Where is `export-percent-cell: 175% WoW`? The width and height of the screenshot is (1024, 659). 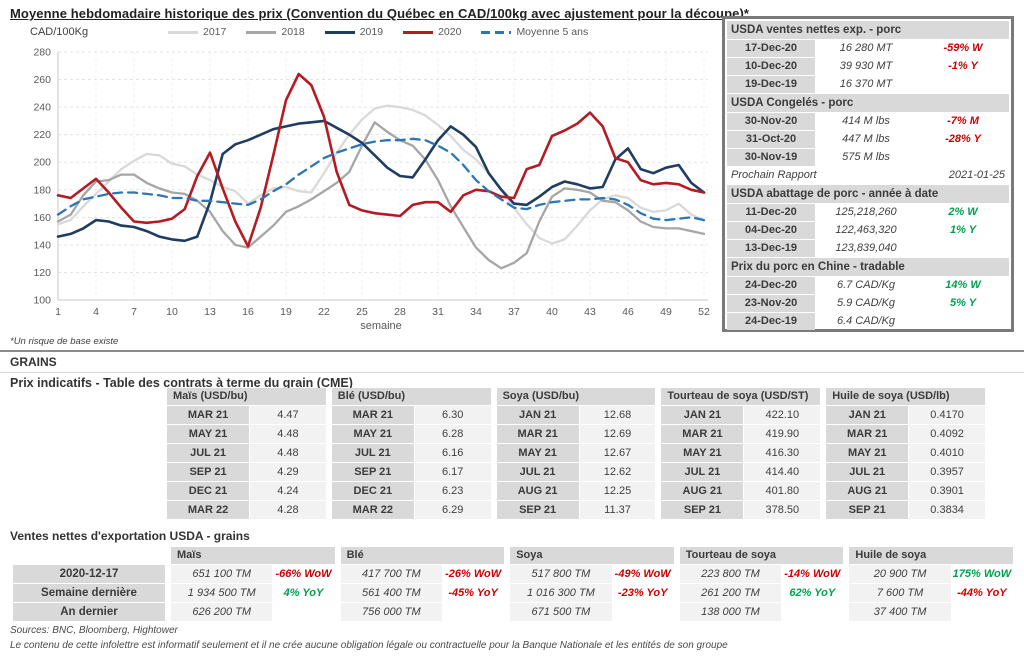
export-percent-cell: 175% WoW is located at coordinates (982, 574).